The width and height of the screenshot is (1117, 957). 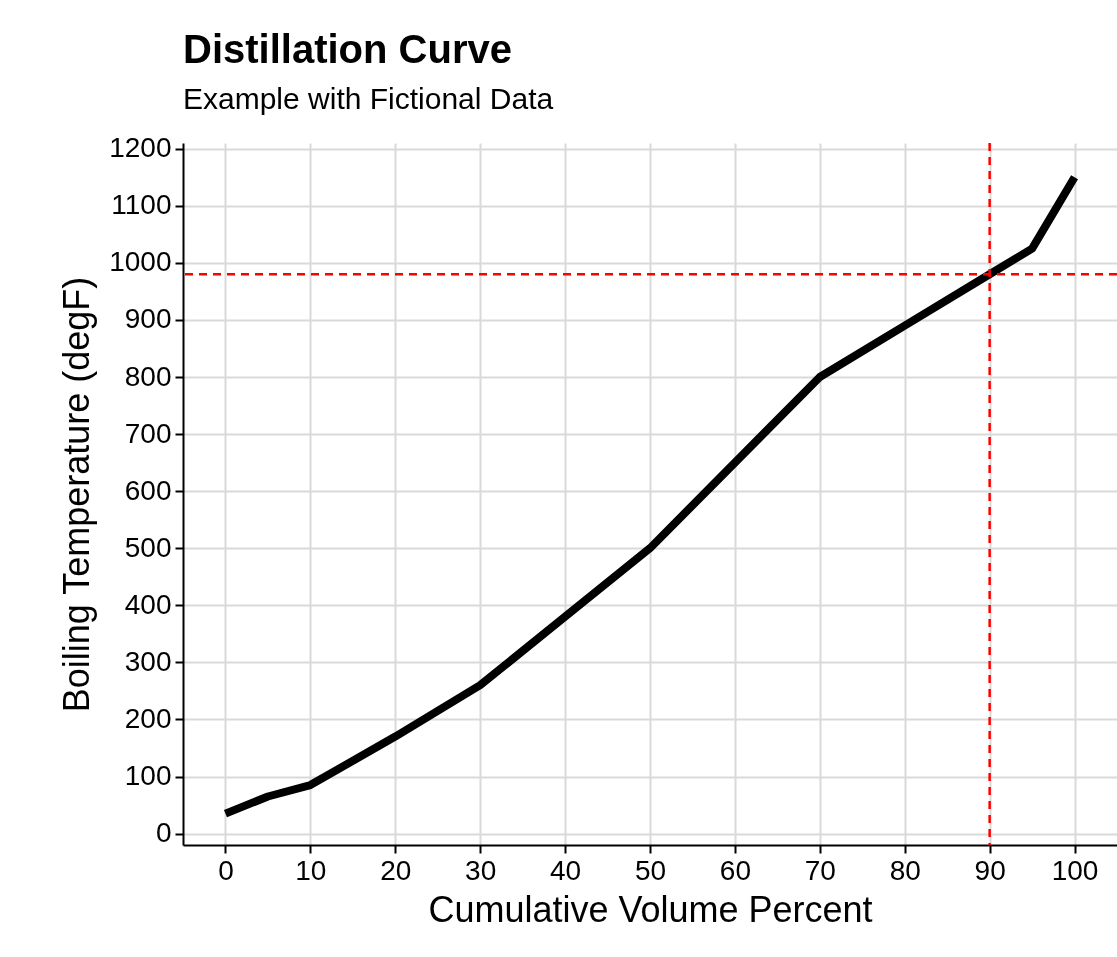 I want to click on y-tick-label: 0, so click(x=163, y=833).